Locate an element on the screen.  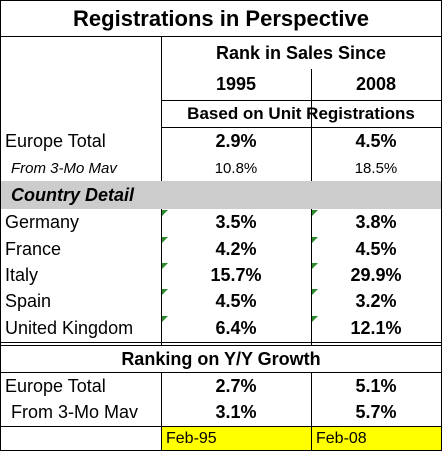
table-title: Registrations in Perspective is located at coordinates (221, 18).